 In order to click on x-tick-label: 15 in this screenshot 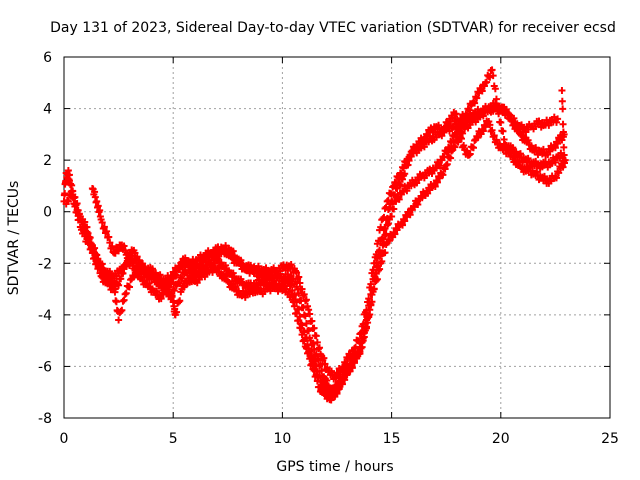, I will do `click(392, 439)`.